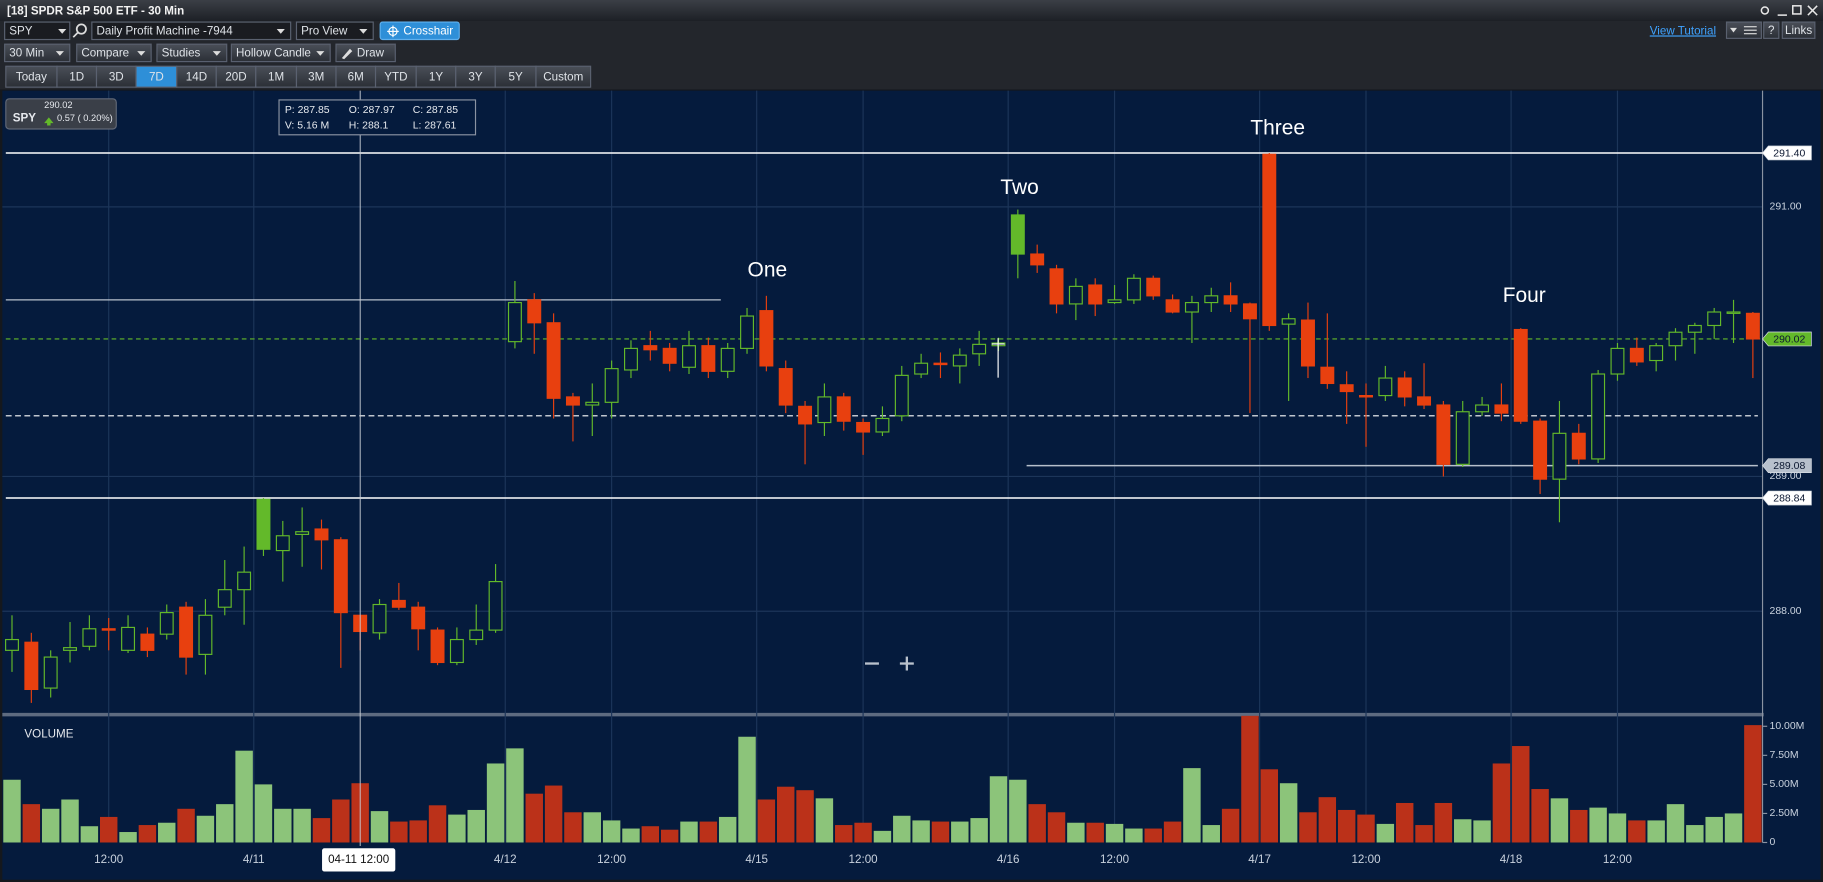  Describe the element at coordinates (1784, 784) in the screenshot. I see `y-tick-label: 5.00M` at that location.